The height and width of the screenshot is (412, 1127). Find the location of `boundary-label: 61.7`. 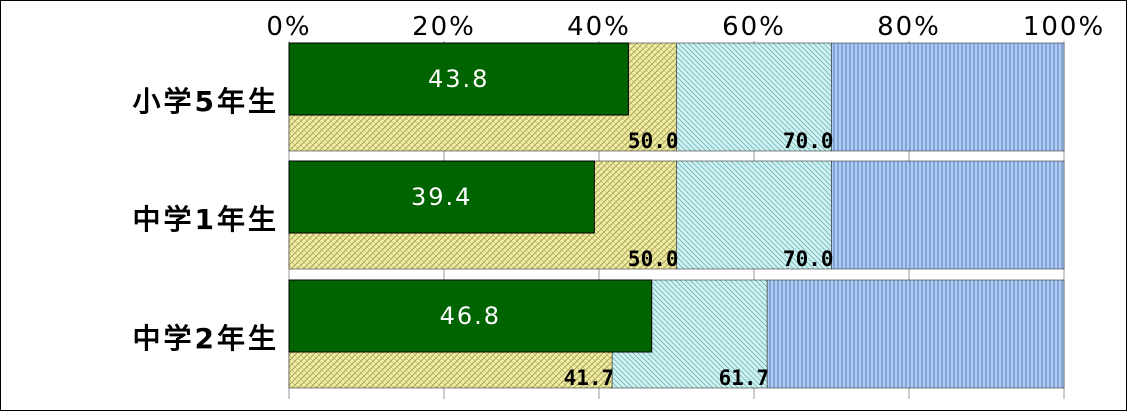

boundary-label: 61.7 is located at coordinates (744, 378).